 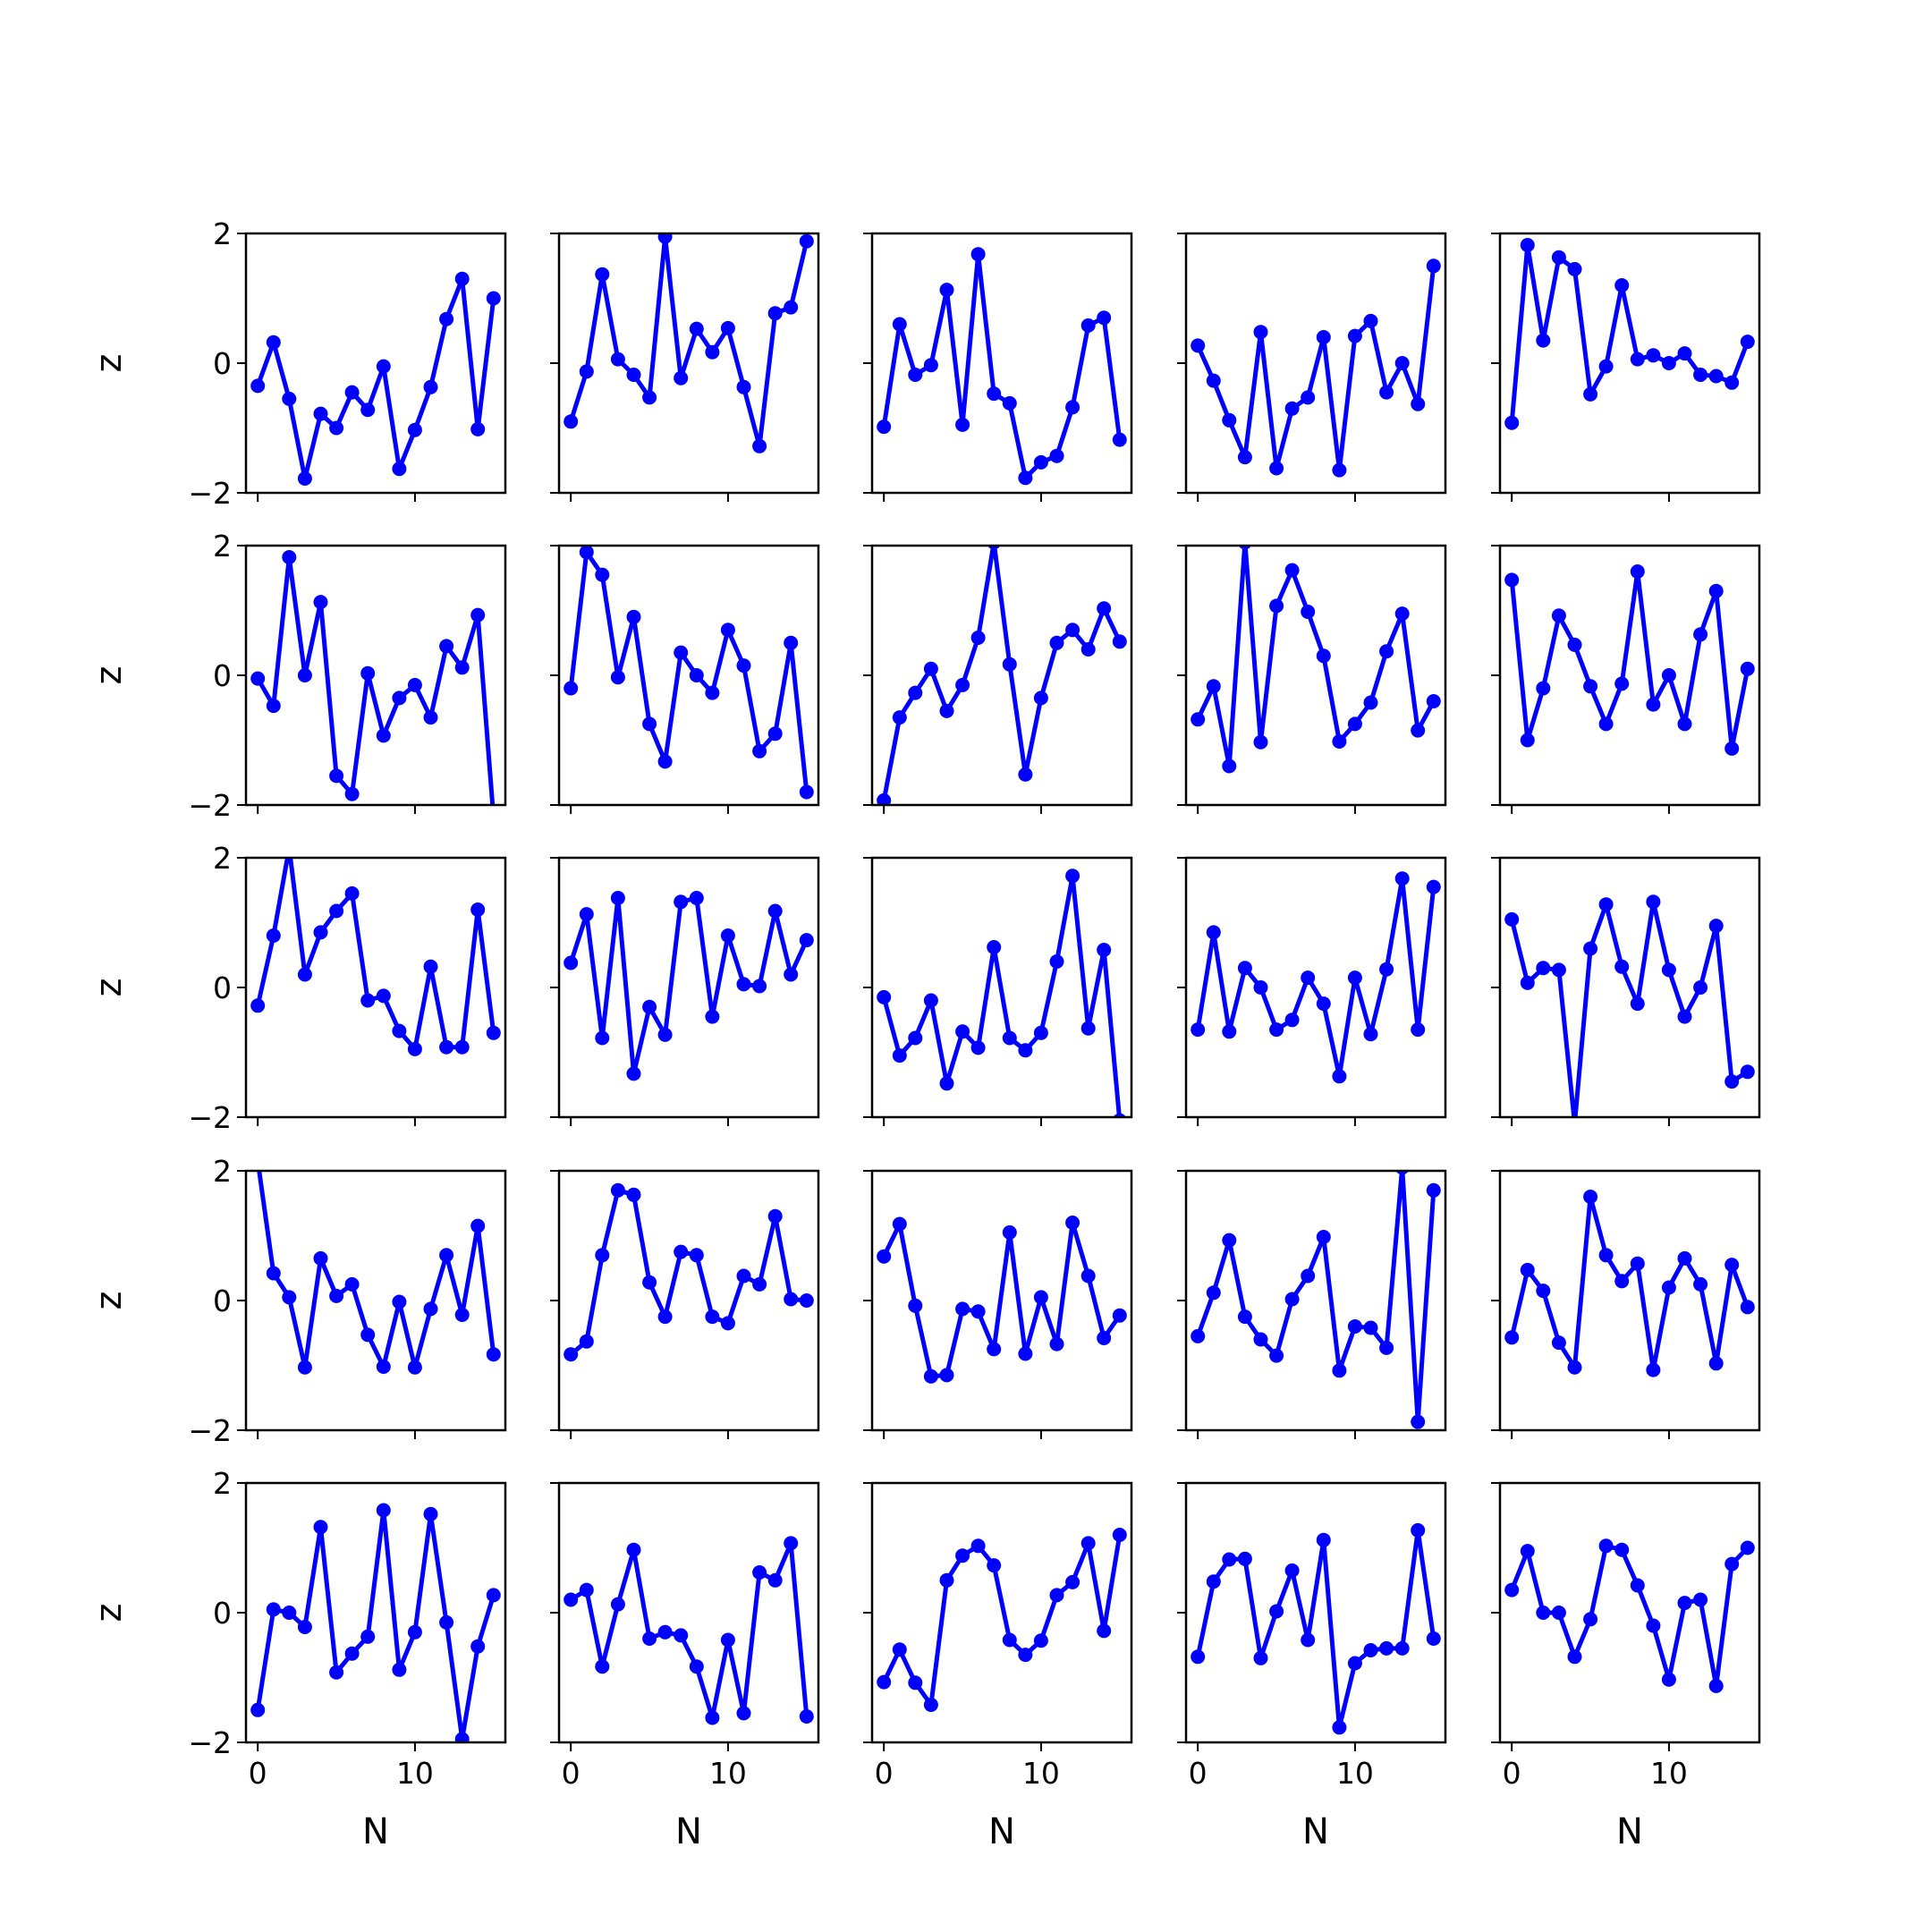 I want to click on panel-r4-c3, so click(x=998, y=1304).